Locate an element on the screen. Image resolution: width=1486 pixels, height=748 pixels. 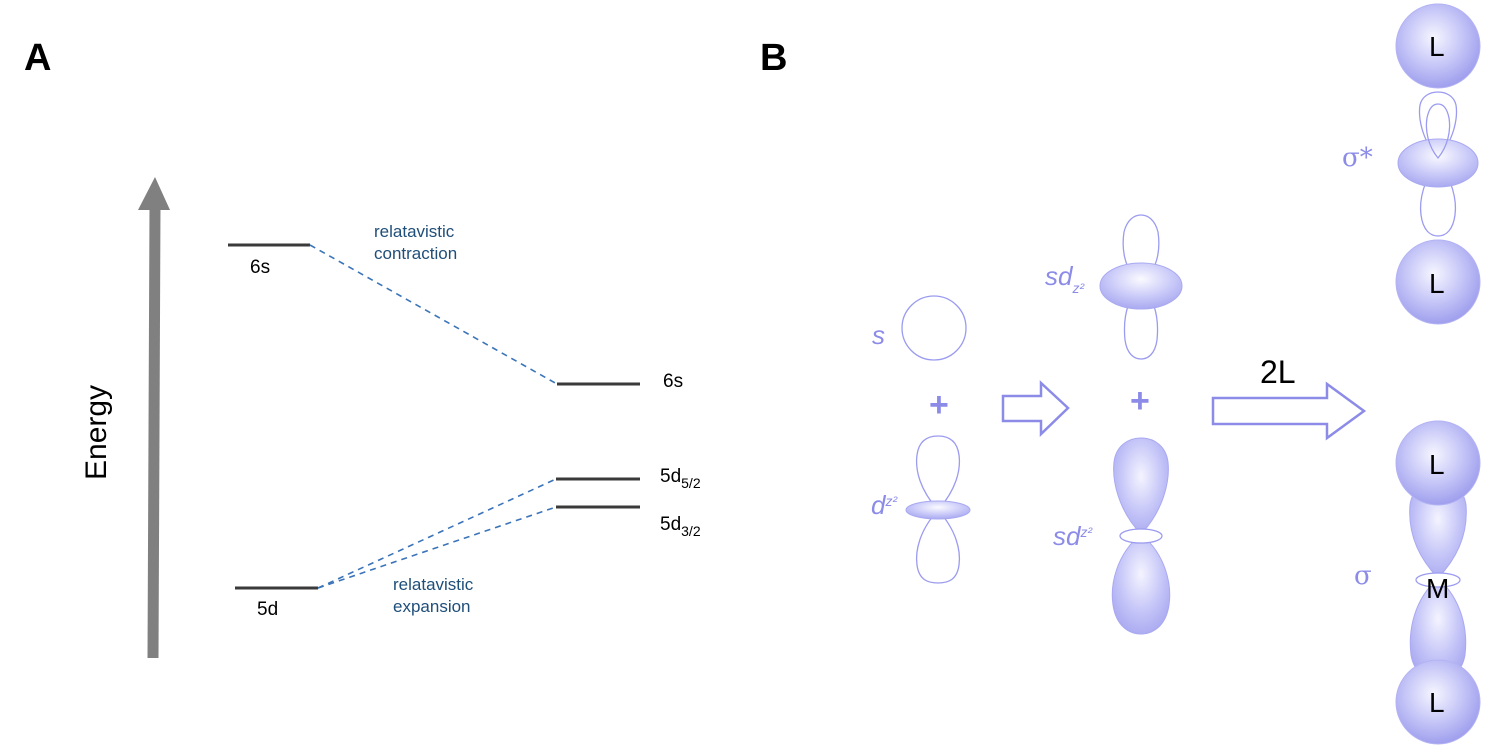
sigma-orbital is located at coordinates (1438, 582).